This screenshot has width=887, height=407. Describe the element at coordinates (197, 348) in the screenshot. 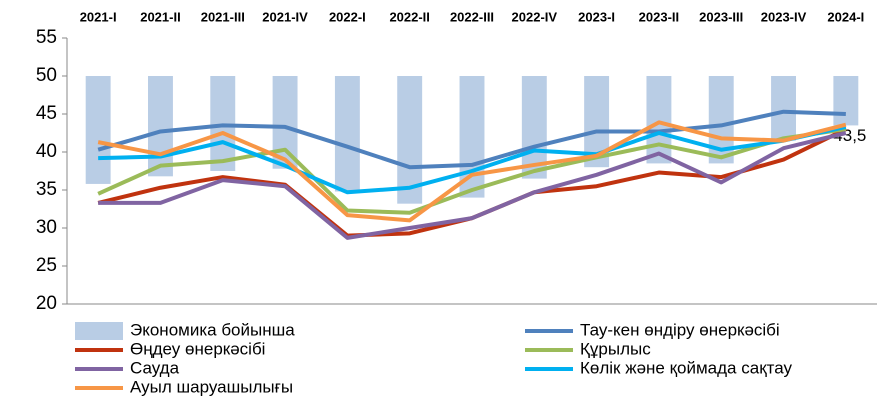

I see `legend-label: Өңдеу өнеркәсібі` at that location.